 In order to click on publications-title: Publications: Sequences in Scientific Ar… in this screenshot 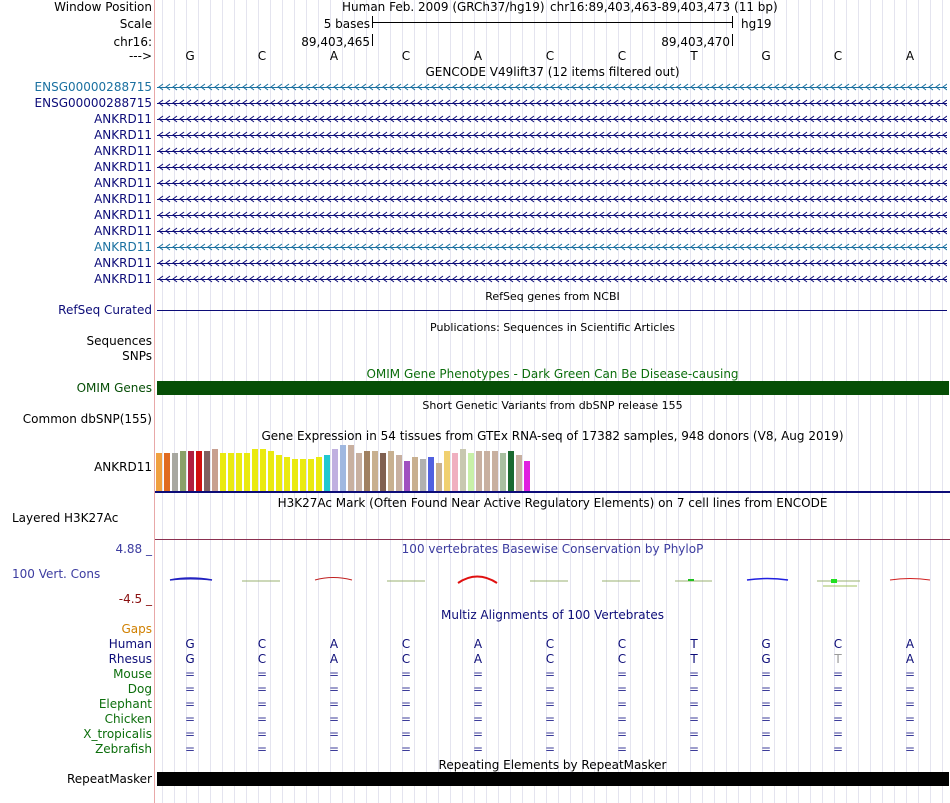, I will do `click(552, 327)`.